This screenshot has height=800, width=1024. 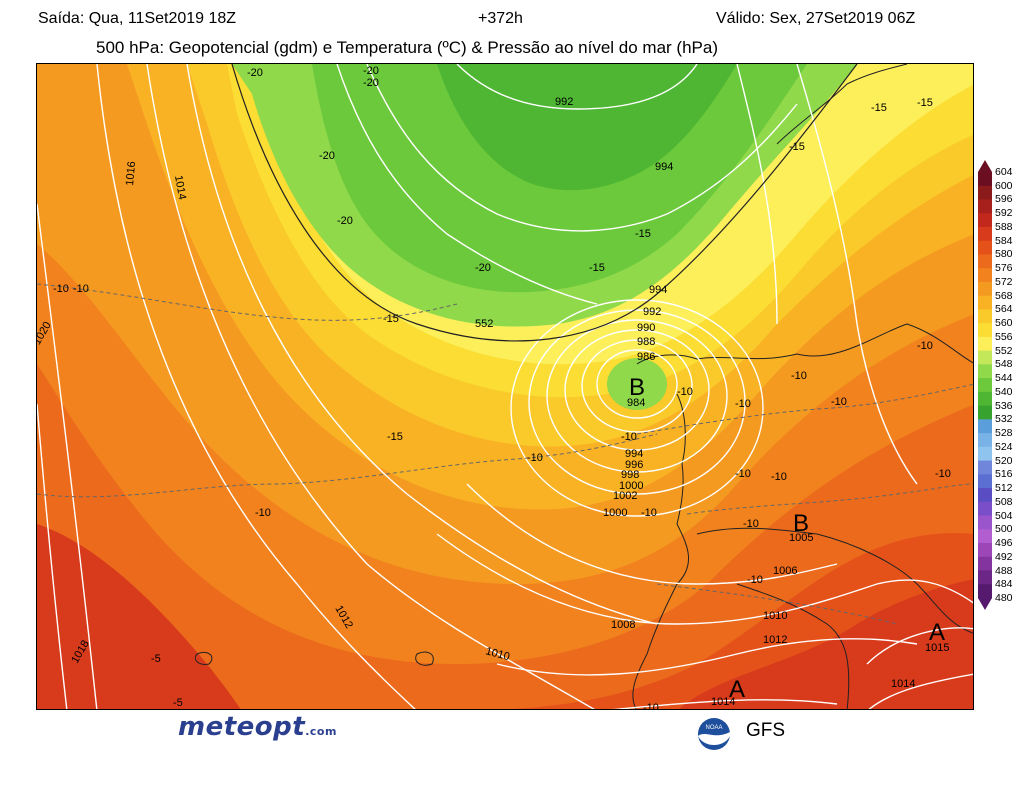 What do you see at coordinates (1004, 378) in the screenshot?
I see `colorbar-tick-label: 544` at bounding box center [1004, 378].